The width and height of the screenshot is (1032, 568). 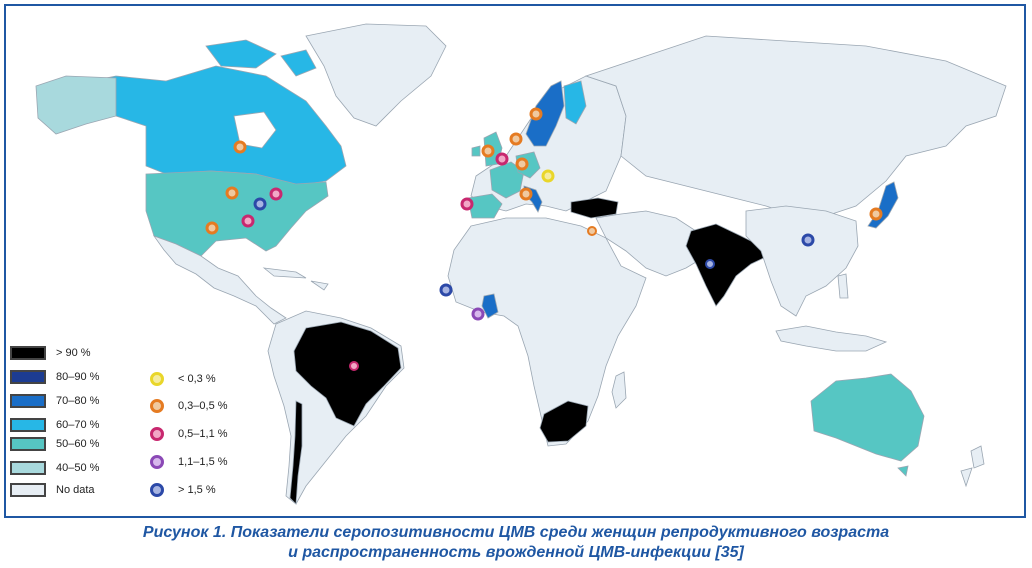 I want to click on new-zealand, so click(x=972, y=466).